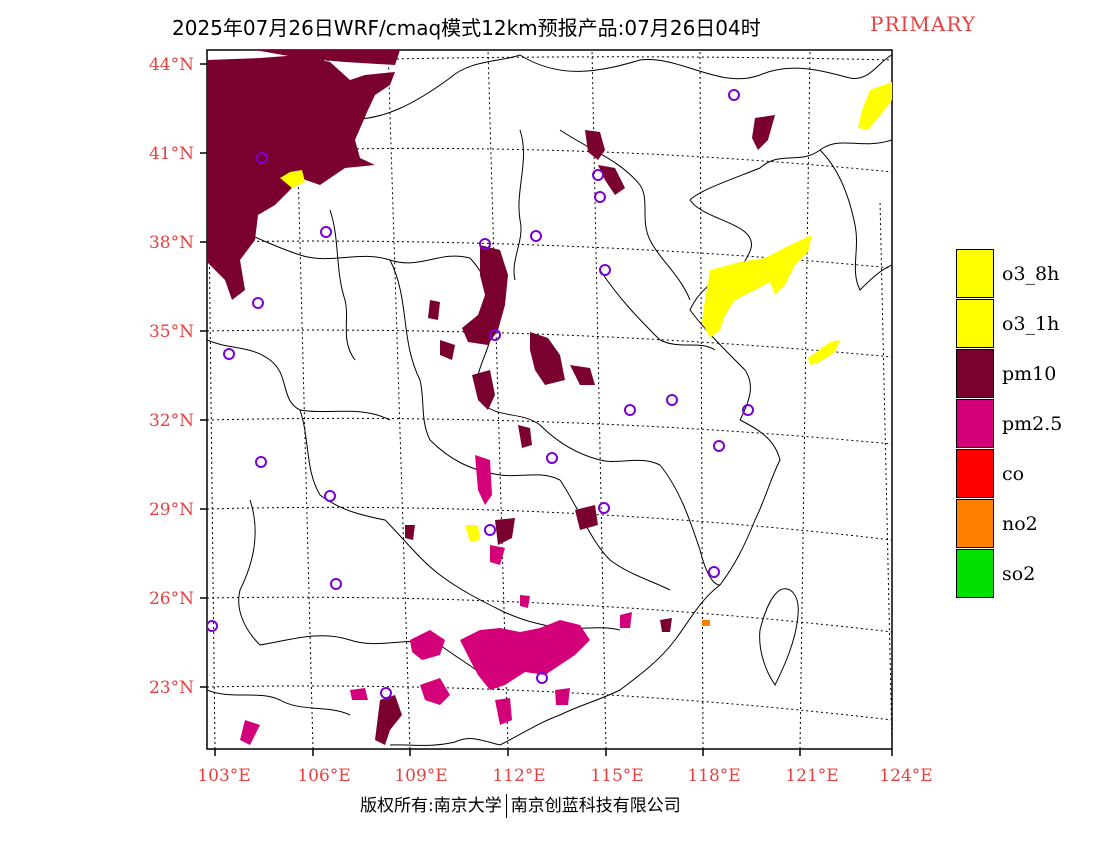 Image resolution: width=1100 pixels, height=850 pixels. Describe the element at coordinates (1032, 424) in the screenshot. I see `legend-label: pm2.5` at that location.